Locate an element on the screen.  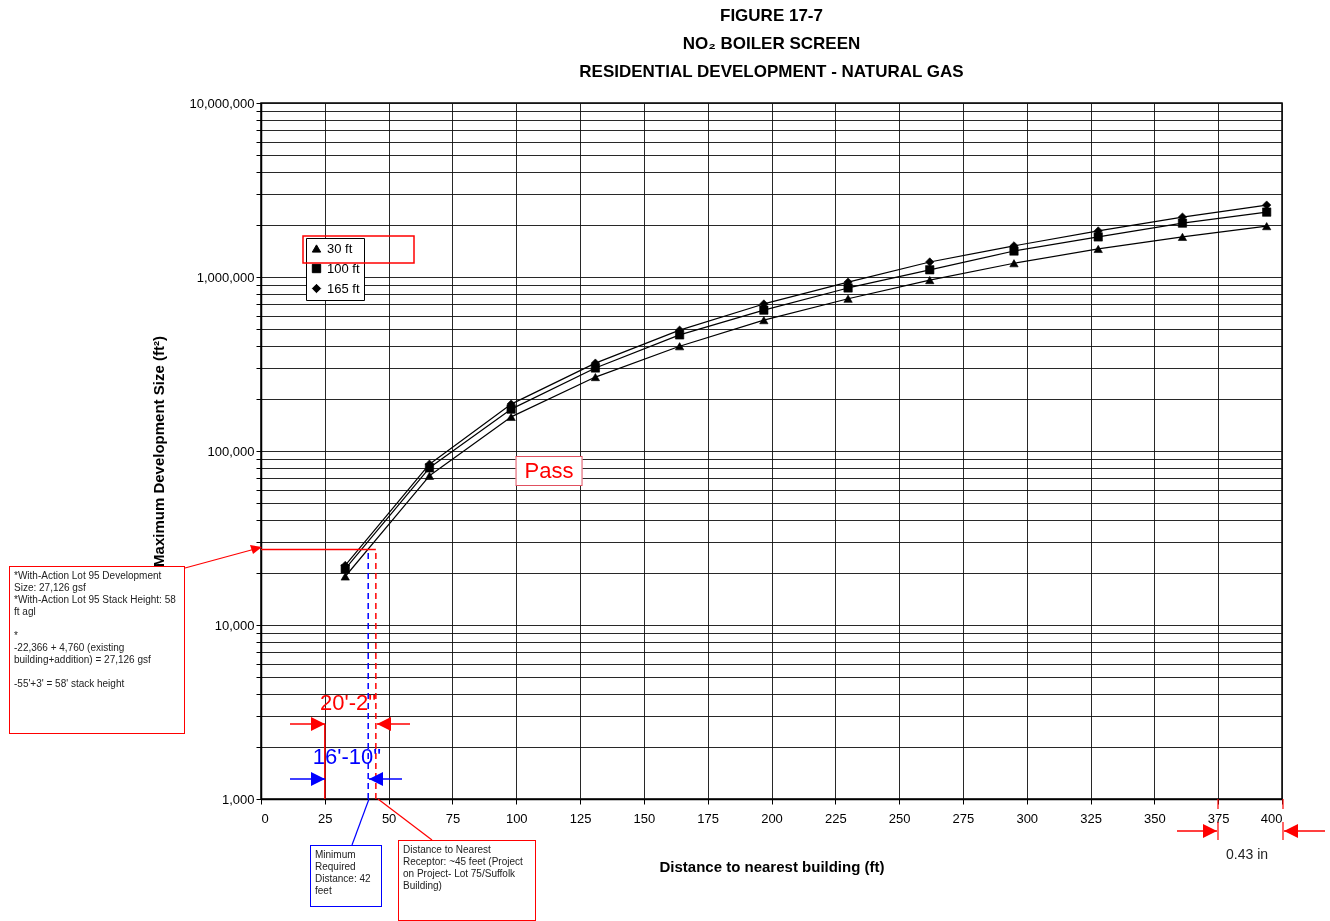
y-tick-label: 1,000,000 is located at coordinates (225, 277).